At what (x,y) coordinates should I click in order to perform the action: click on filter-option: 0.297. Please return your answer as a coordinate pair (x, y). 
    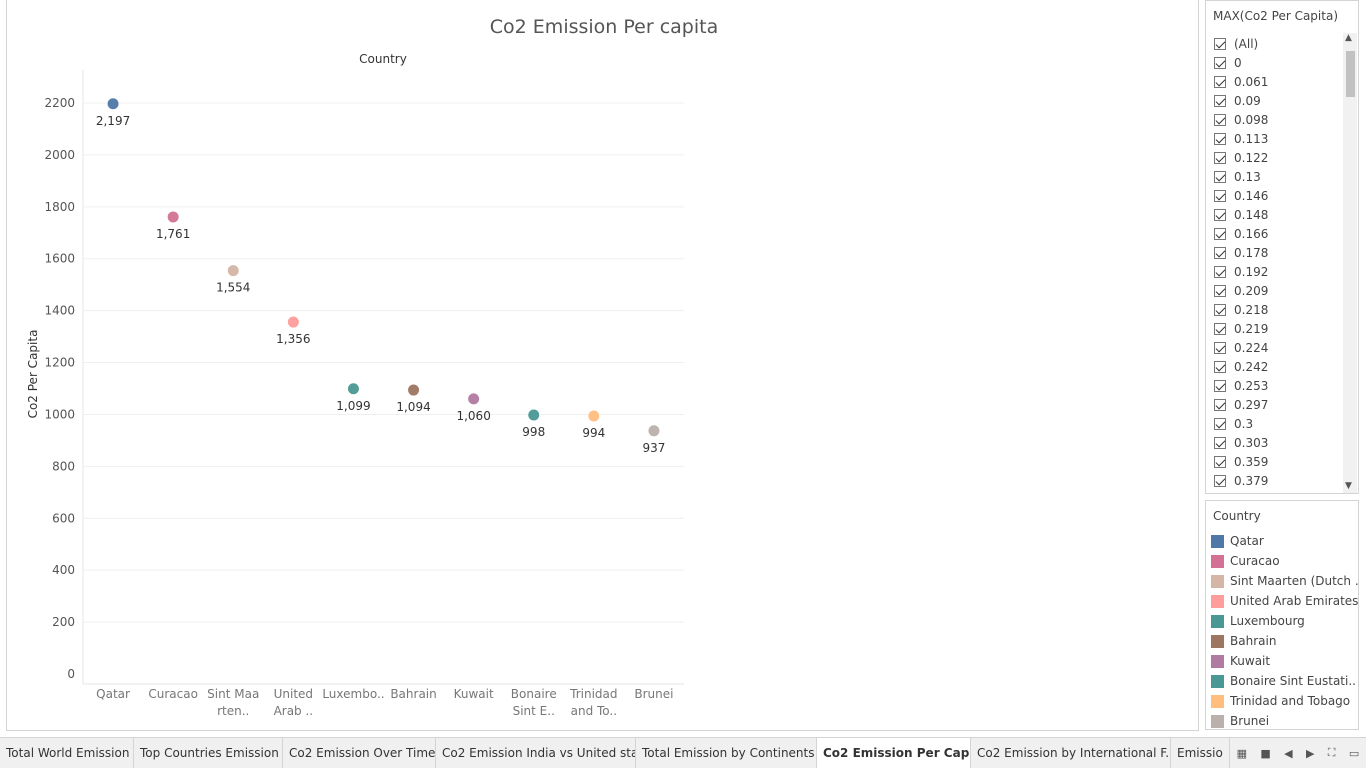
    Looking at the image, I should click on (1241, 404).